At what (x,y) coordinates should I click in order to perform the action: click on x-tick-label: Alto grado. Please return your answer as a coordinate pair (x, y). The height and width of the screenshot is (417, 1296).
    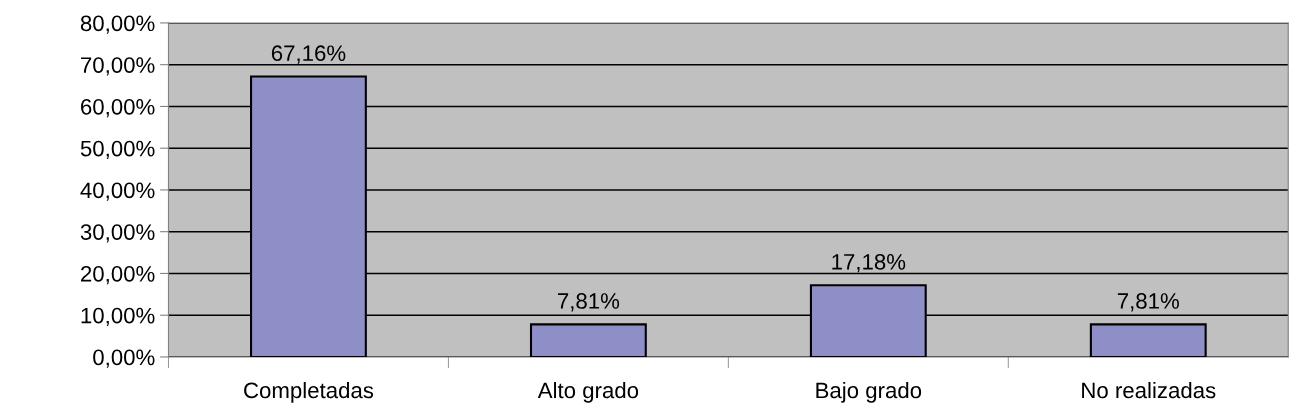
    Looking at the image, I should click on (588, 392).